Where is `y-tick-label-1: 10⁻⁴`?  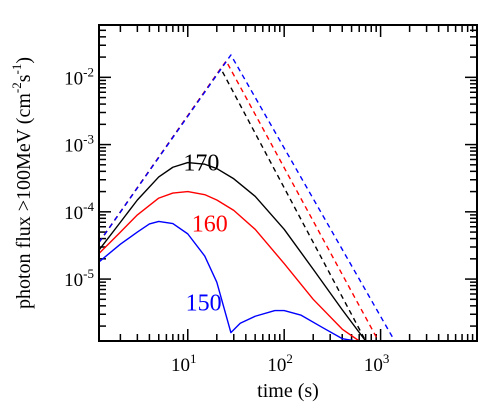
y-tick-label-1: 10⁻⁴ is located at coordinates (79, 211).